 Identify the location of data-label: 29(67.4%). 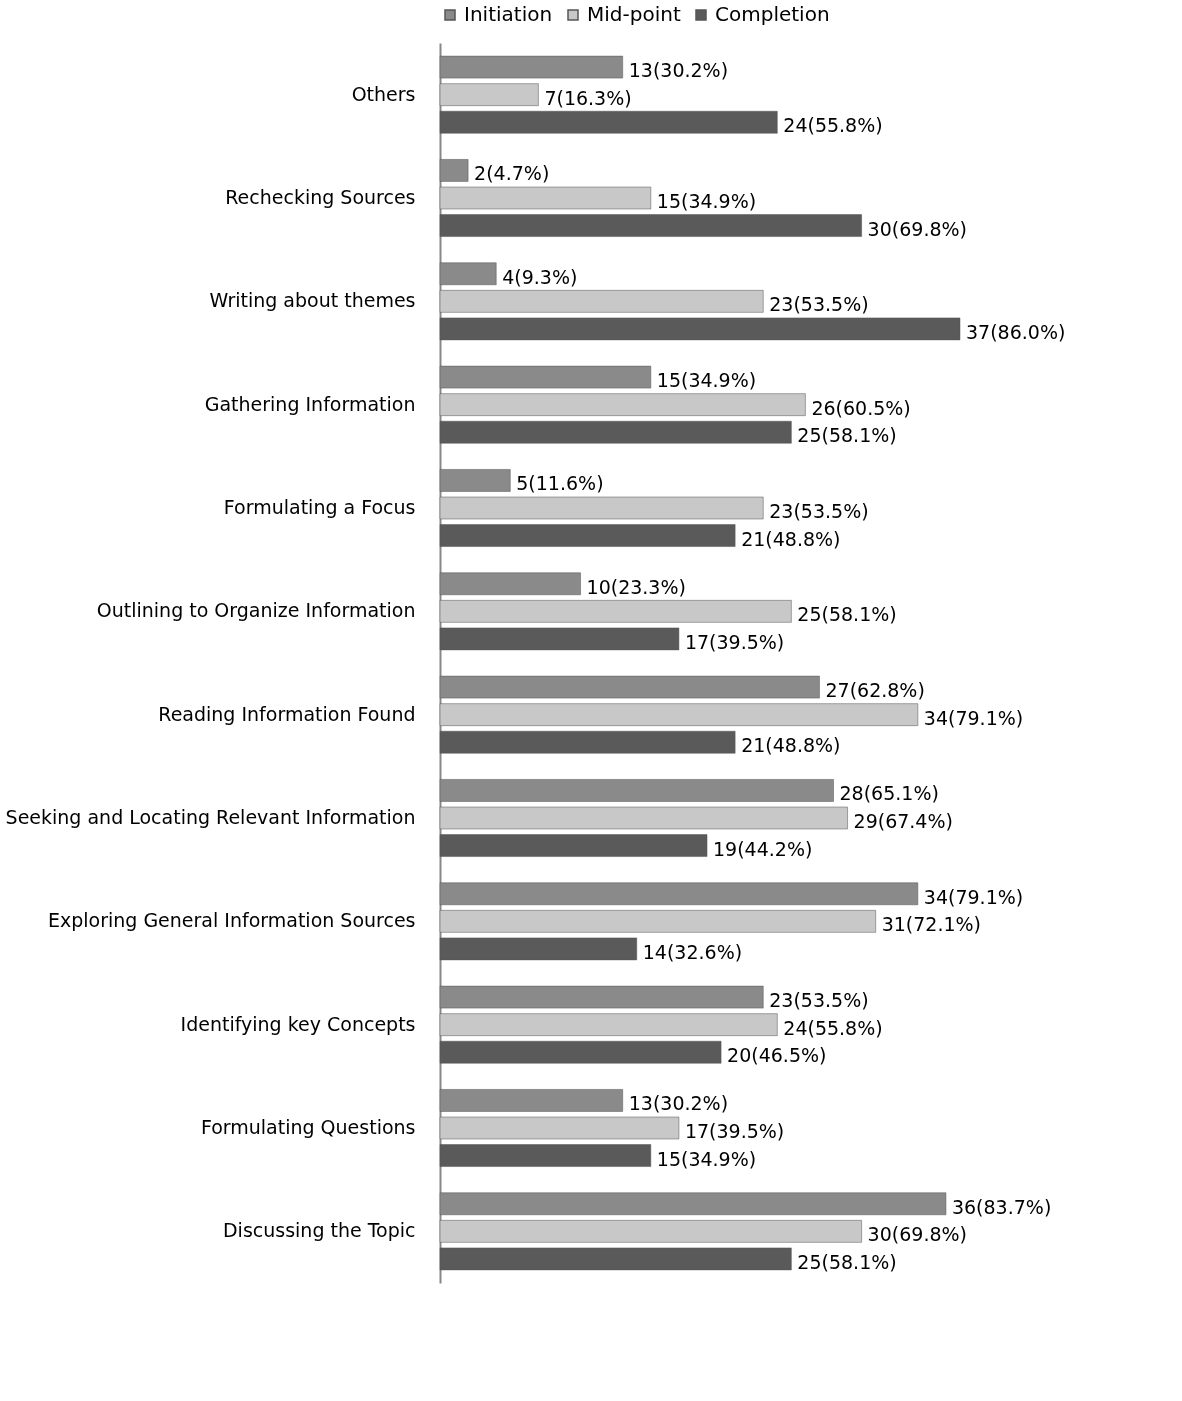
(903, 821).